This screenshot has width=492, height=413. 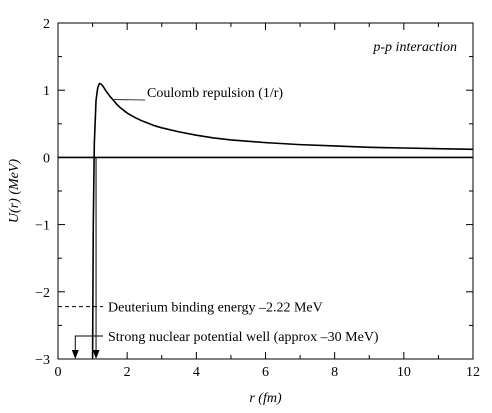 What do you see at coordinates (215, 93) in the screenshot?
I see `coulomb-label: Coulomb repulsion (1/r)` at bounding box center [215, 93].